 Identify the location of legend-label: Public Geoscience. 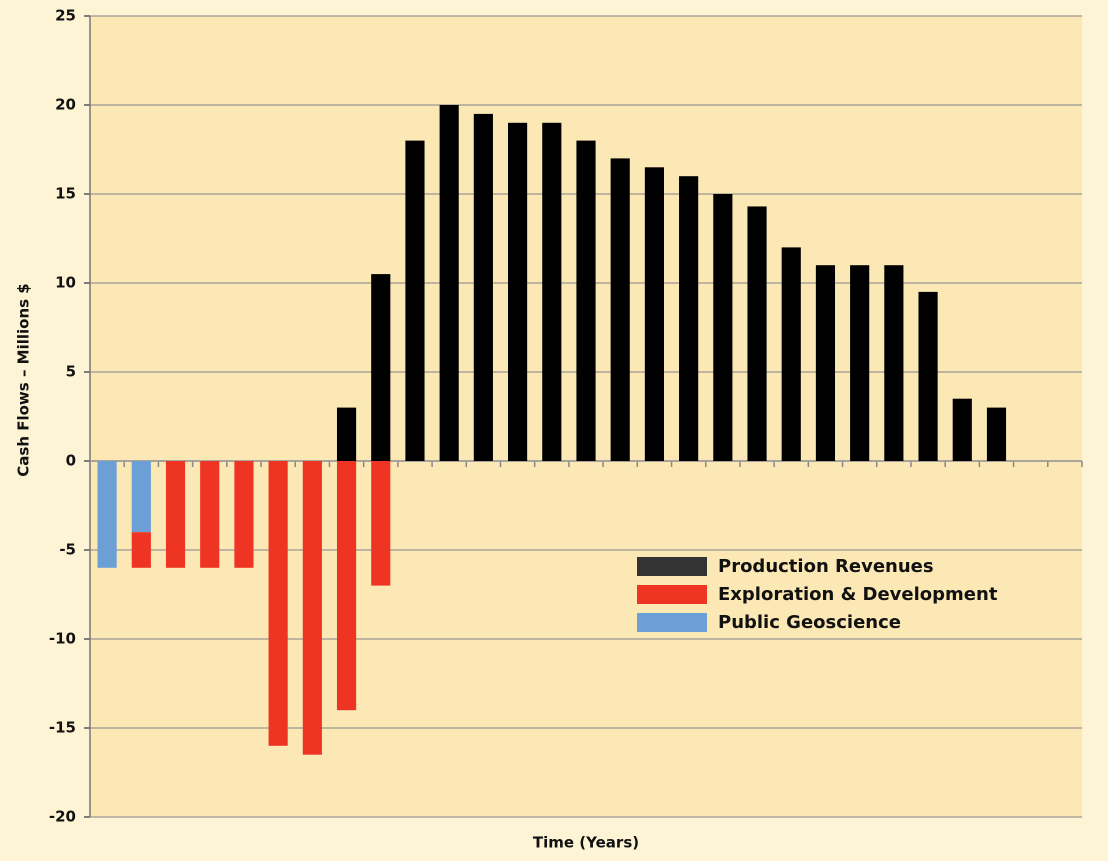
(809, 622).